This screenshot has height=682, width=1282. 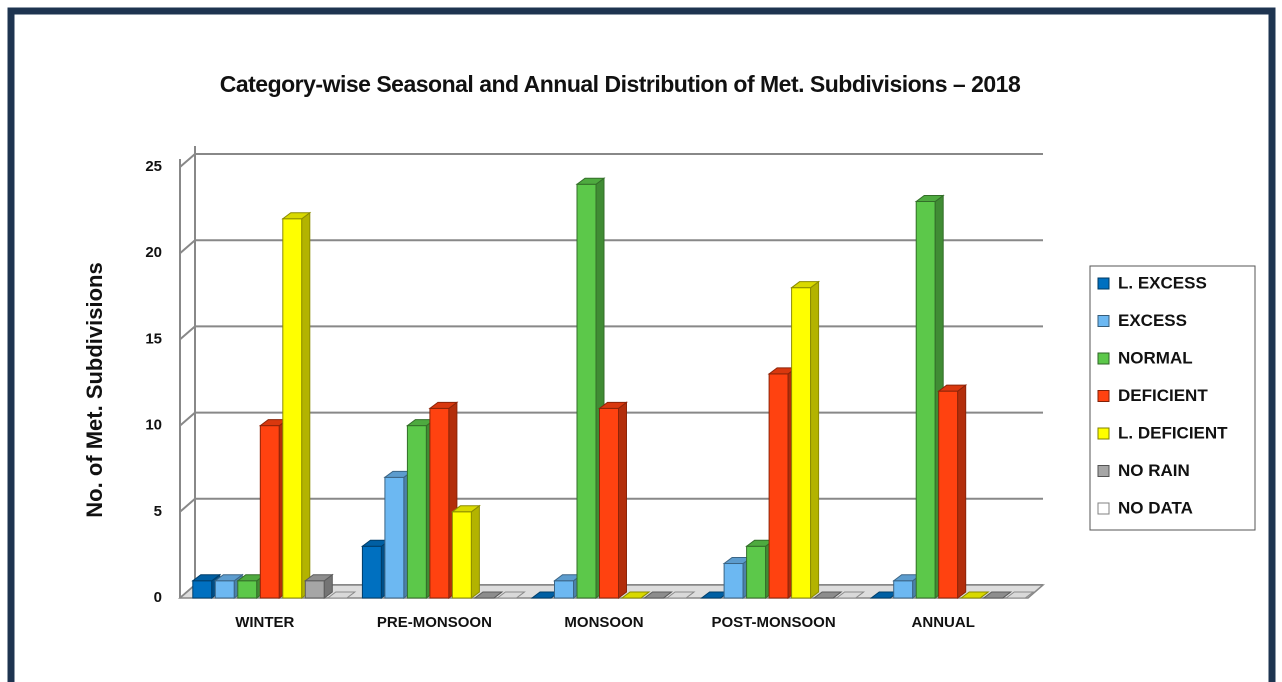 I want to click on legend-label: L. EXCESS, so click(x=1162, y=282).